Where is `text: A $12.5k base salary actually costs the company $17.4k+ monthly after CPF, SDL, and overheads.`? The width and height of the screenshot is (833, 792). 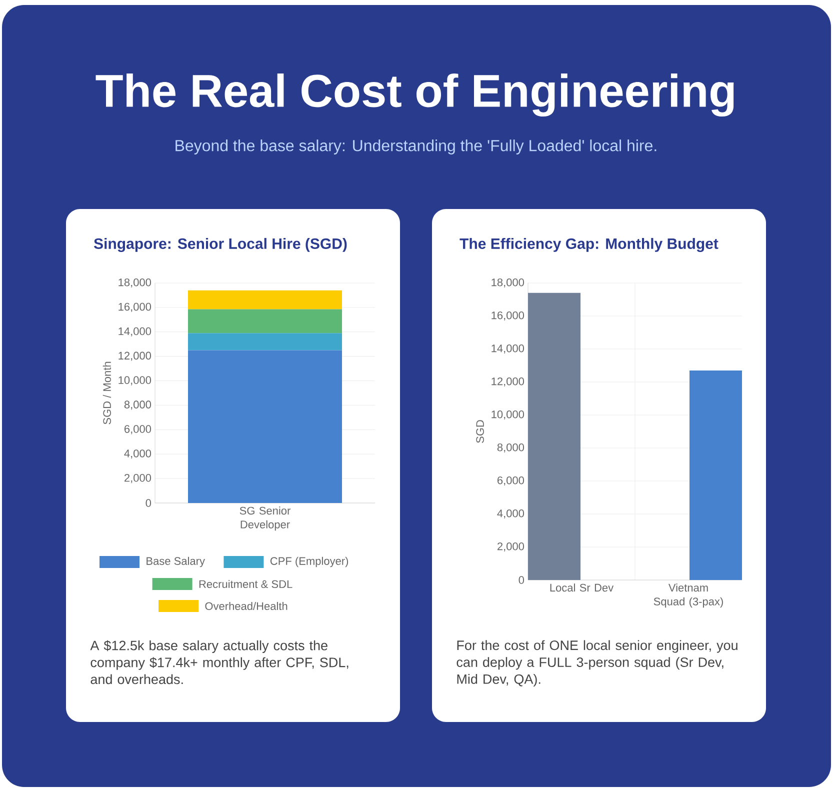
text: A $12.5k base salary actually costs the company $17.4k+ monthly after CPF, SDL, and overheads. is located at coordinates (219, 662).